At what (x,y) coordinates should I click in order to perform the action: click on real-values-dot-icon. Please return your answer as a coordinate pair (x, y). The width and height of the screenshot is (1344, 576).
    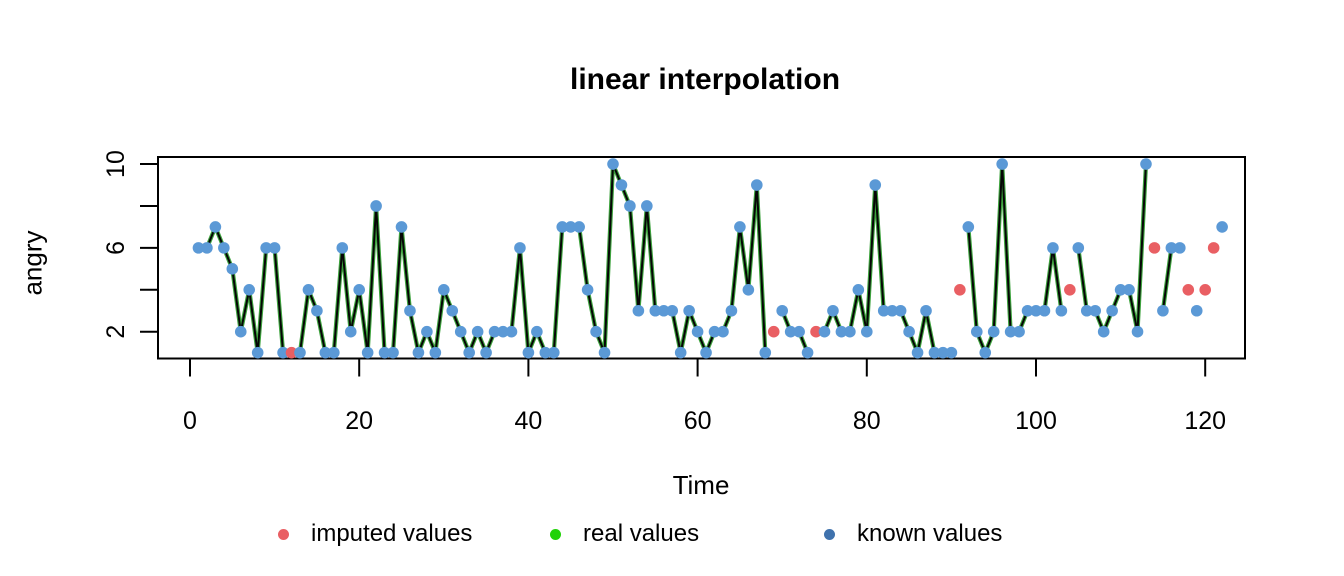
    Looking at the image, I should click on (555, 534).